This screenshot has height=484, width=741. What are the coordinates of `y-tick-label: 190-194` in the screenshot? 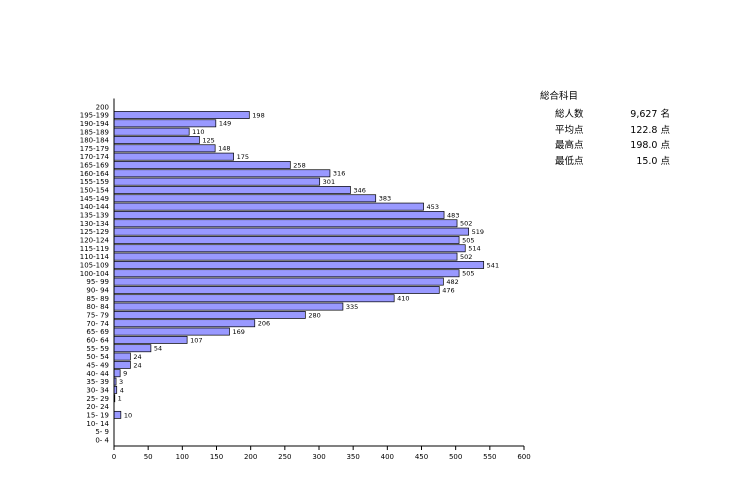 It's located at (95, 124).